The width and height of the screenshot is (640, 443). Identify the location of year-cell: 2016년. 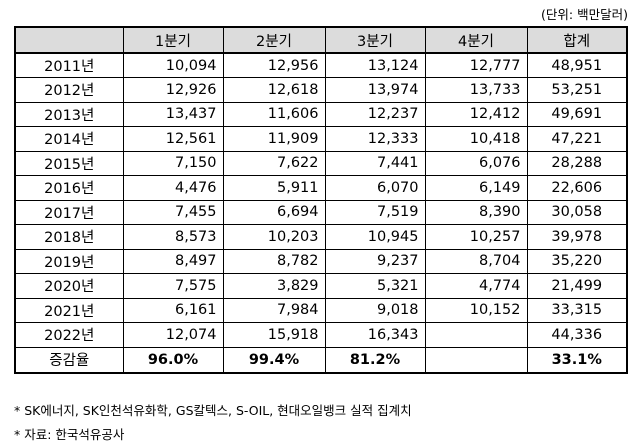
(69, 188).